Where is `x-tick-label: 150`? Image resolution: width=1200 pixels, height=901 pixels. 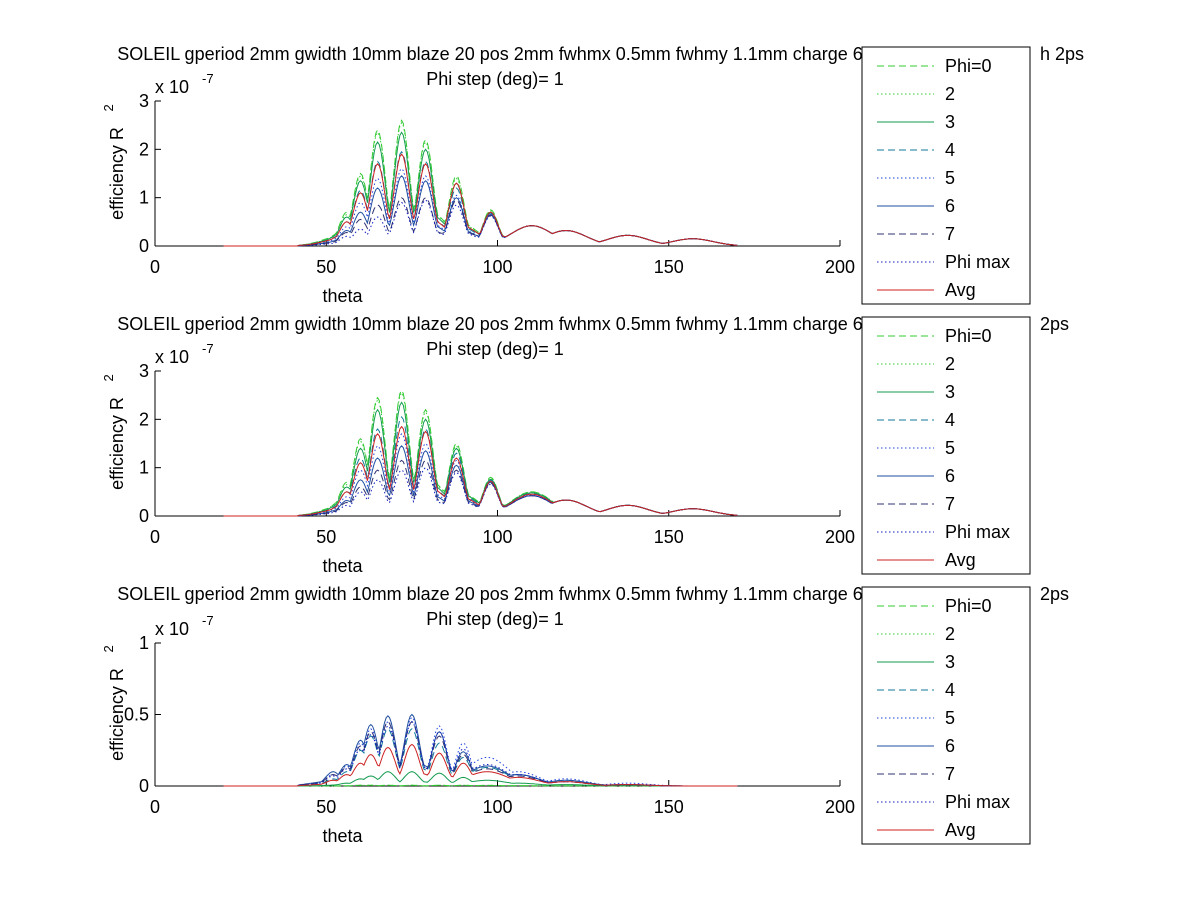 x-tick-label: 150 is located at coordinates (669, 807).